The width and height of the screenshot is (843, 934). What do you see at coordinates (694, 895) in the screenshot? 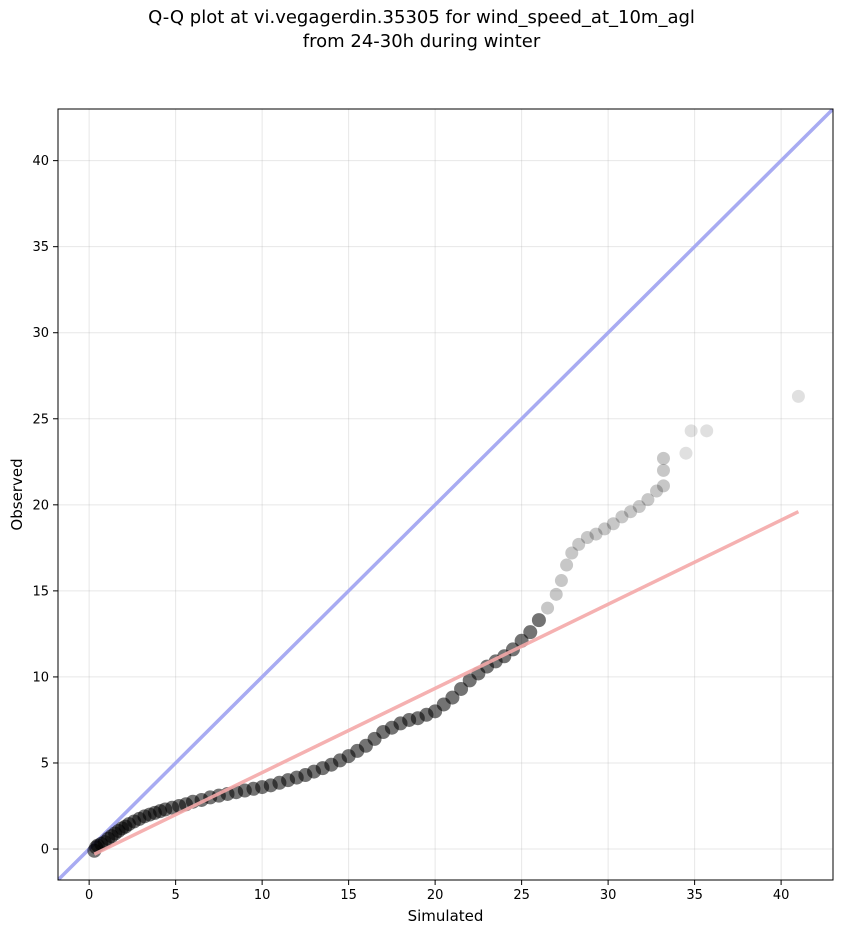
I see `x-tick-label: 35` at bounding box center [694, 895].